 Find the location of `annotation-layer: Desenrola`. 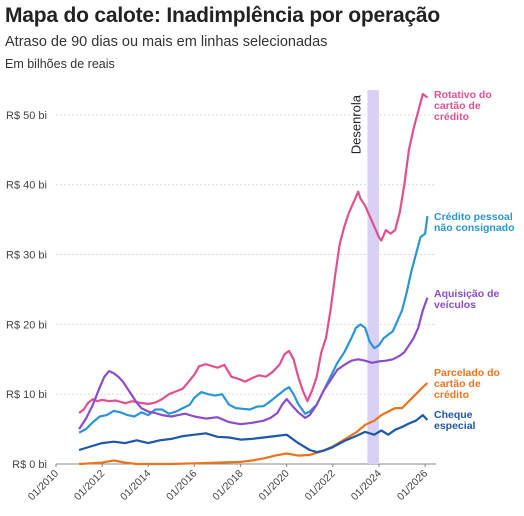

annotation-layer: Desenrola is located at coordinates (363, 277).